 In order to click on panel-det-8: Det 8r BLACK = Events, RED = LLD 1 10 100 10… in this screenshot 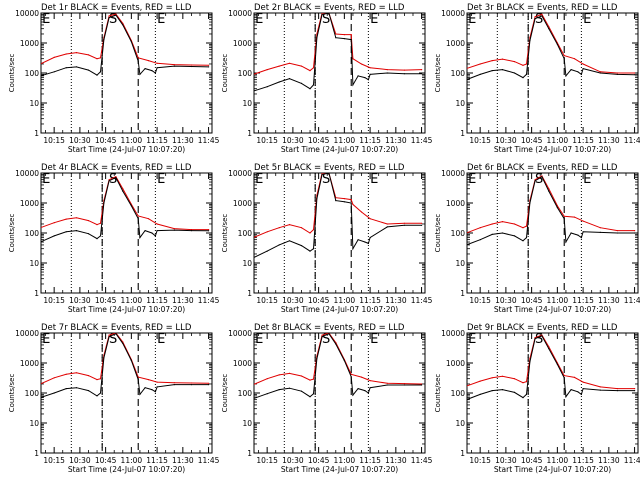, I will do `click(327, 398)`.